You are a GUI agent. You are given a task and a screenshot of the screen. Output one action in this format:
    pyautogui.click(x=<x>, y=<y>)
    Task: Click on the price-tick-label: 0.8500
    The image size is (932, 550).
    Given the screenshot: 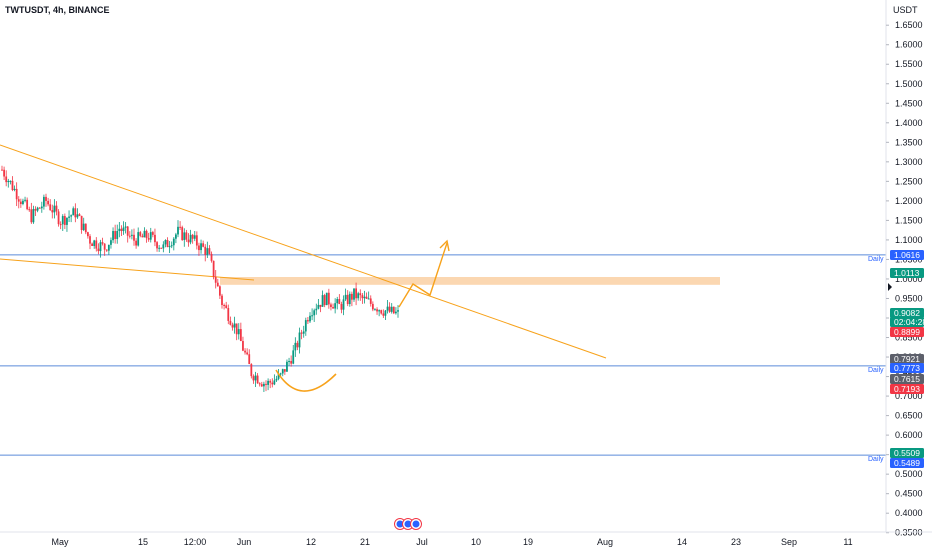 What is the action you would take?
    pyautogui.click(x=909, y=338)
    